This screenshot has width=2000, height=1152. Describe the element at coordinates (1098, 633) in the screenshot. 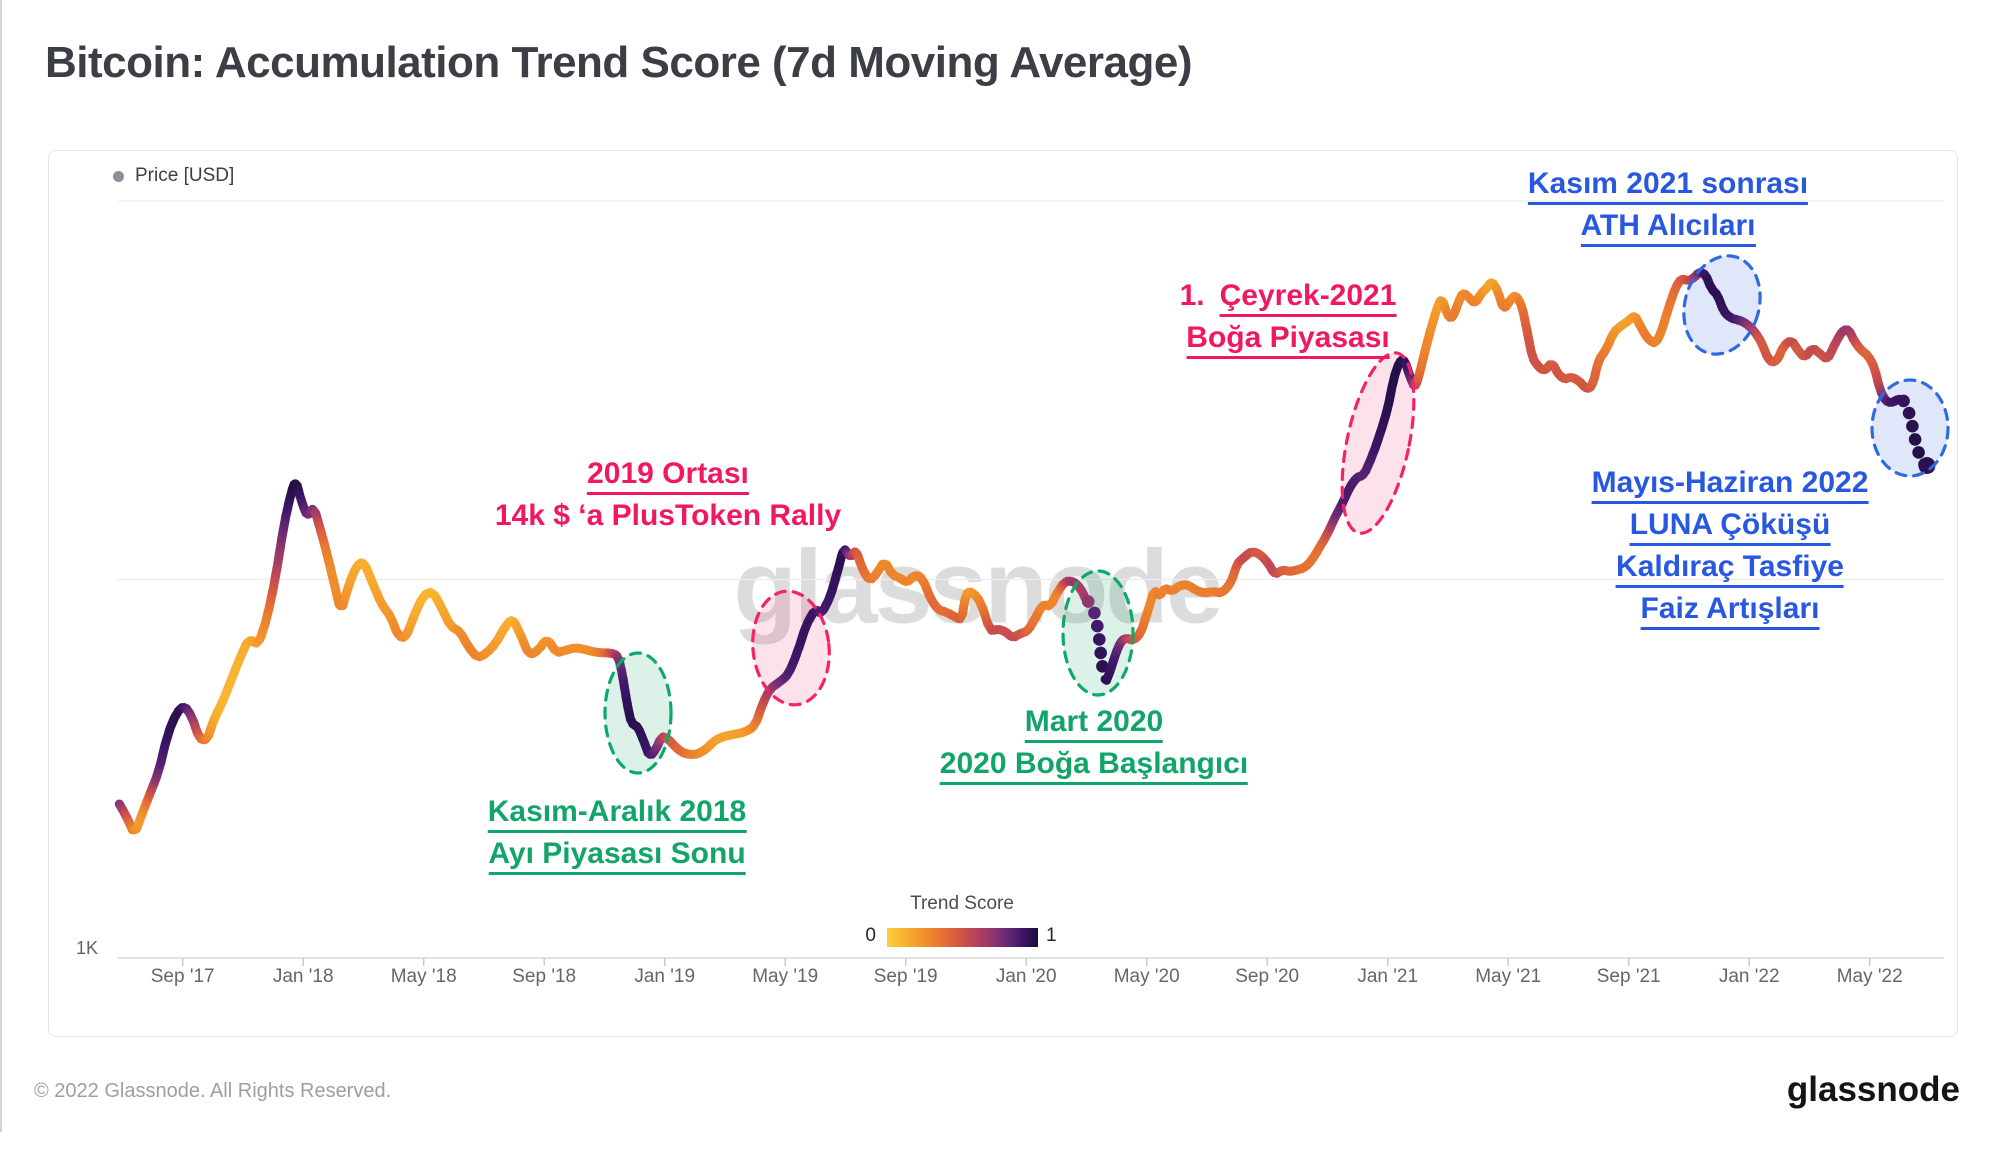

I see `highlight-border-mart-2020` at that location.